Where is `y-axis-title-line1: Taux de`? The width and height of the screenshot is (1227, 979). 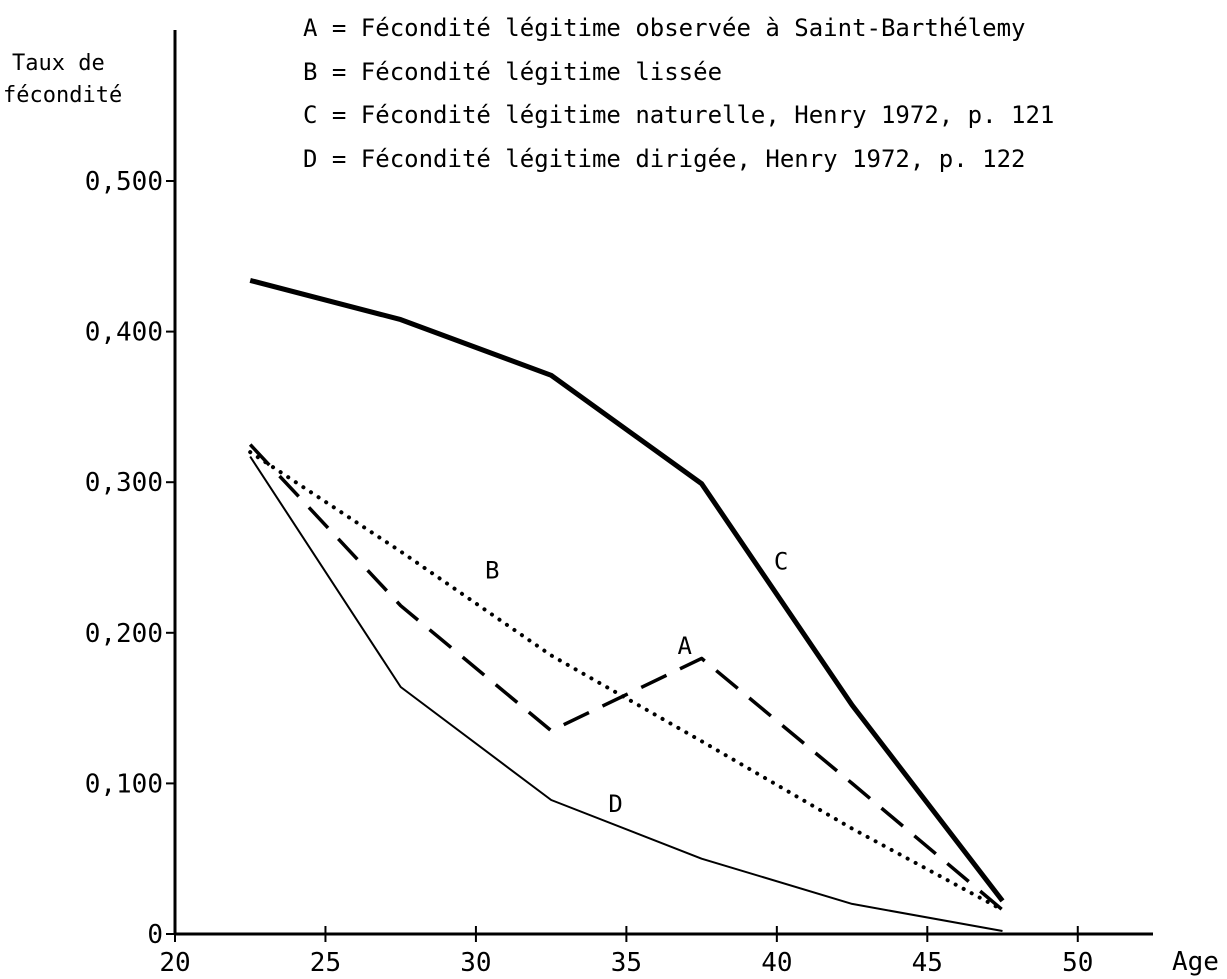 y-axis-title-line1: Taux de is located at coordinates (58, 63).